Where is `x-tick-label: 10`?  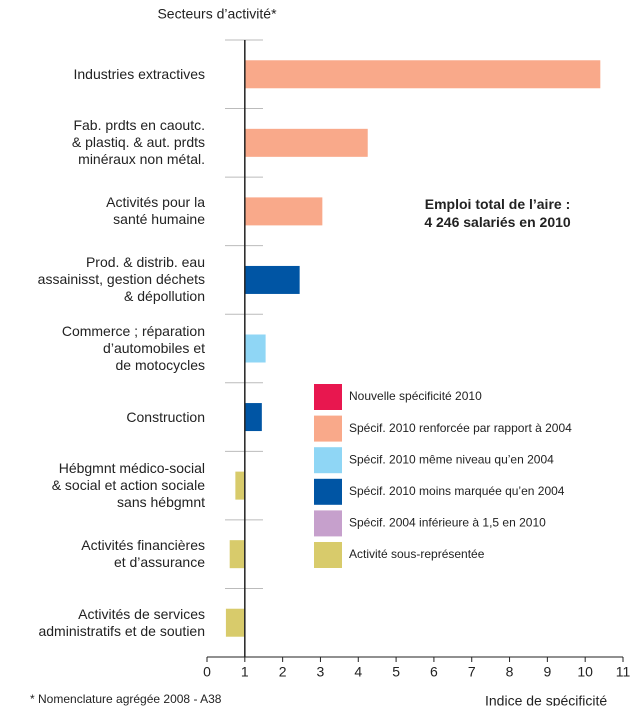 x-tick-label: 10 is located at coordinates (585, 672).